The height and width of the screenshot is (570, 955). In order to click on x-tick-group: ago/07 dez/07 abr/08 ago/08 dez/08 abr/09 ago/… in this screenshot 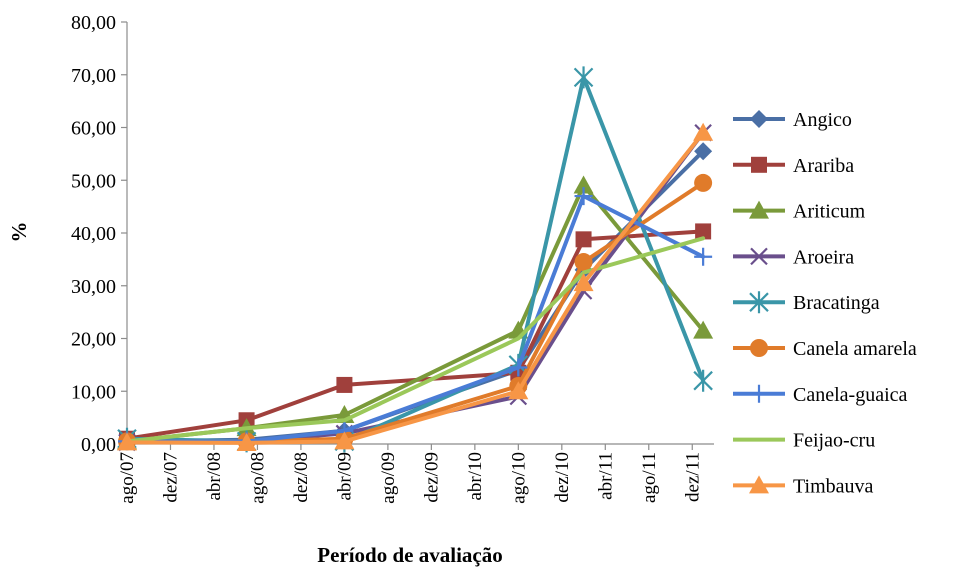, I will do `click(410, 474)`.